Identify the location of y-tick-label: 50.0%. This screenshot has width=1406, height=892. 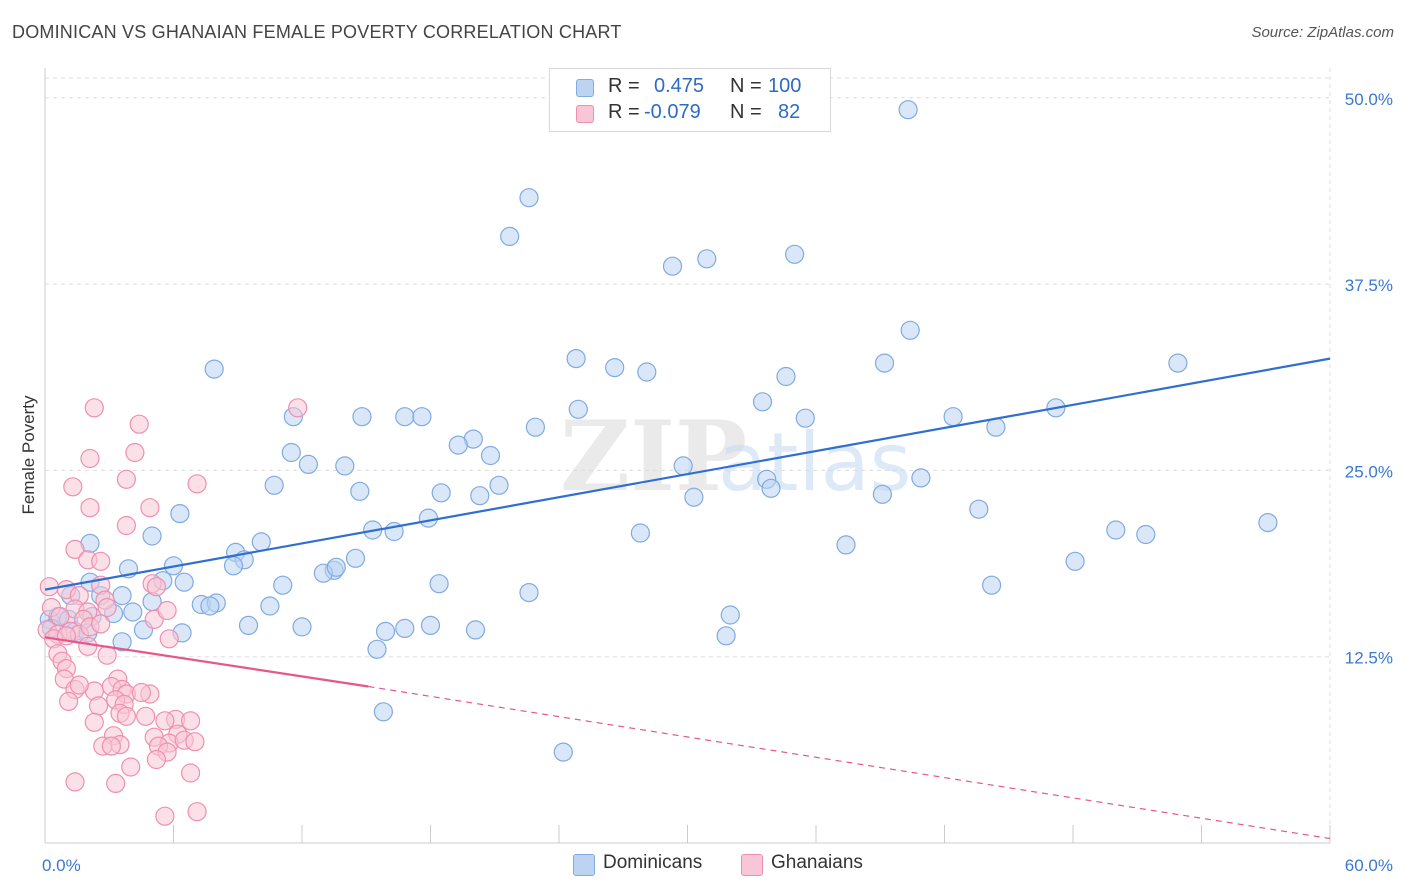
(1369, 99).